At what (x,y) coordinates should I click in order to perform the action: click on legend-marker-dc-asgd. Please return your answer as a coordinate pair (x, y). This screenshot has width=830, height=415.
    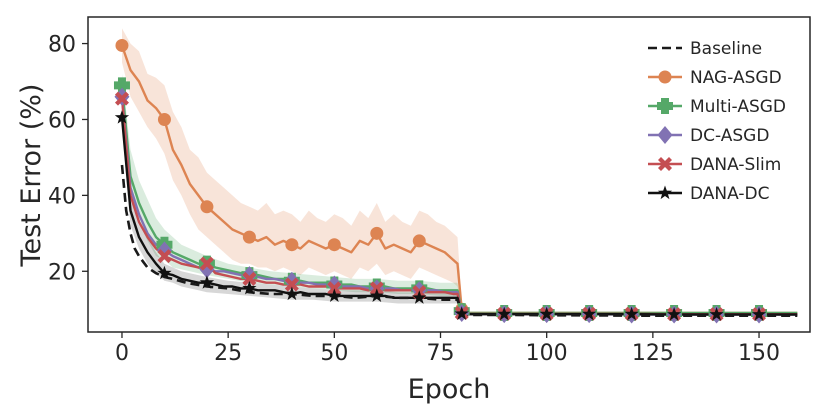
    Looking at the image, I should click on (665, 135).